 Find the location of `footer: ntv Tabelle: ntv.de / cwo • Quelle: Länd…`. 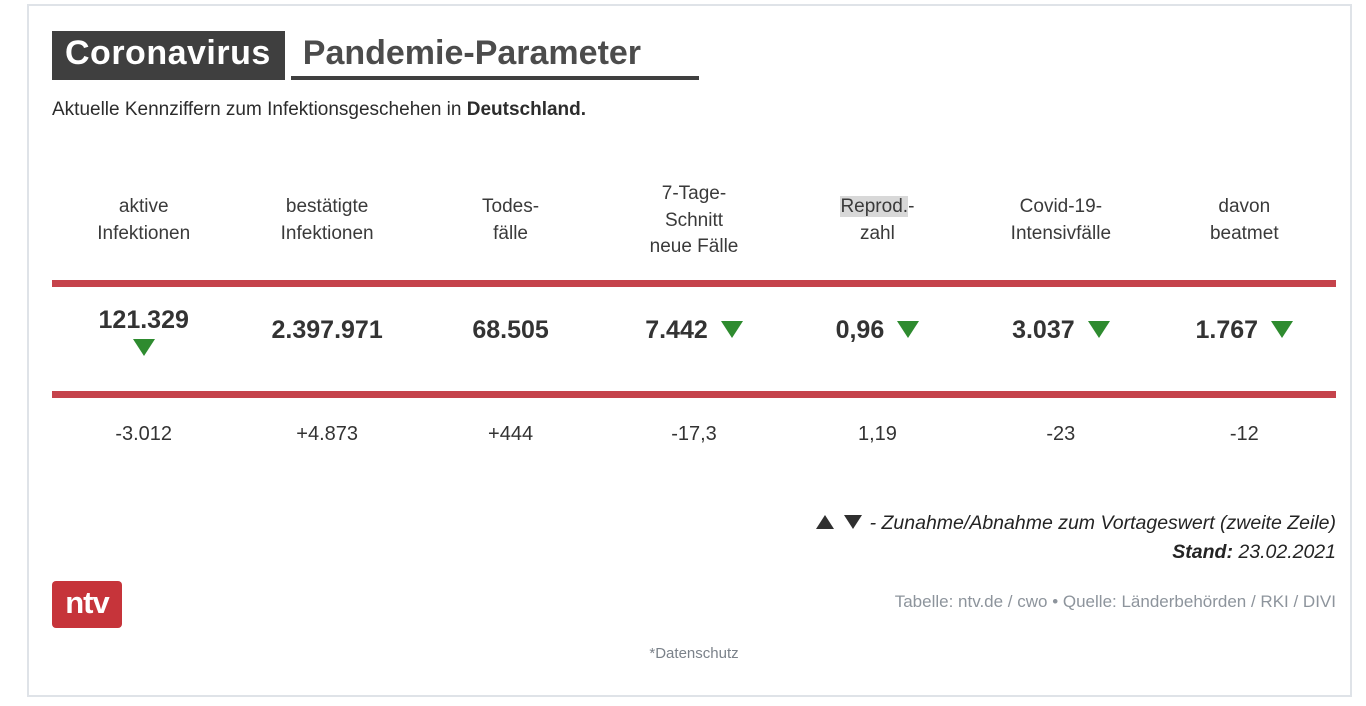

footer: ntv Tabelle: ntv.de / cwo • Quelle: Länd… is located at coordinates (694, 604).